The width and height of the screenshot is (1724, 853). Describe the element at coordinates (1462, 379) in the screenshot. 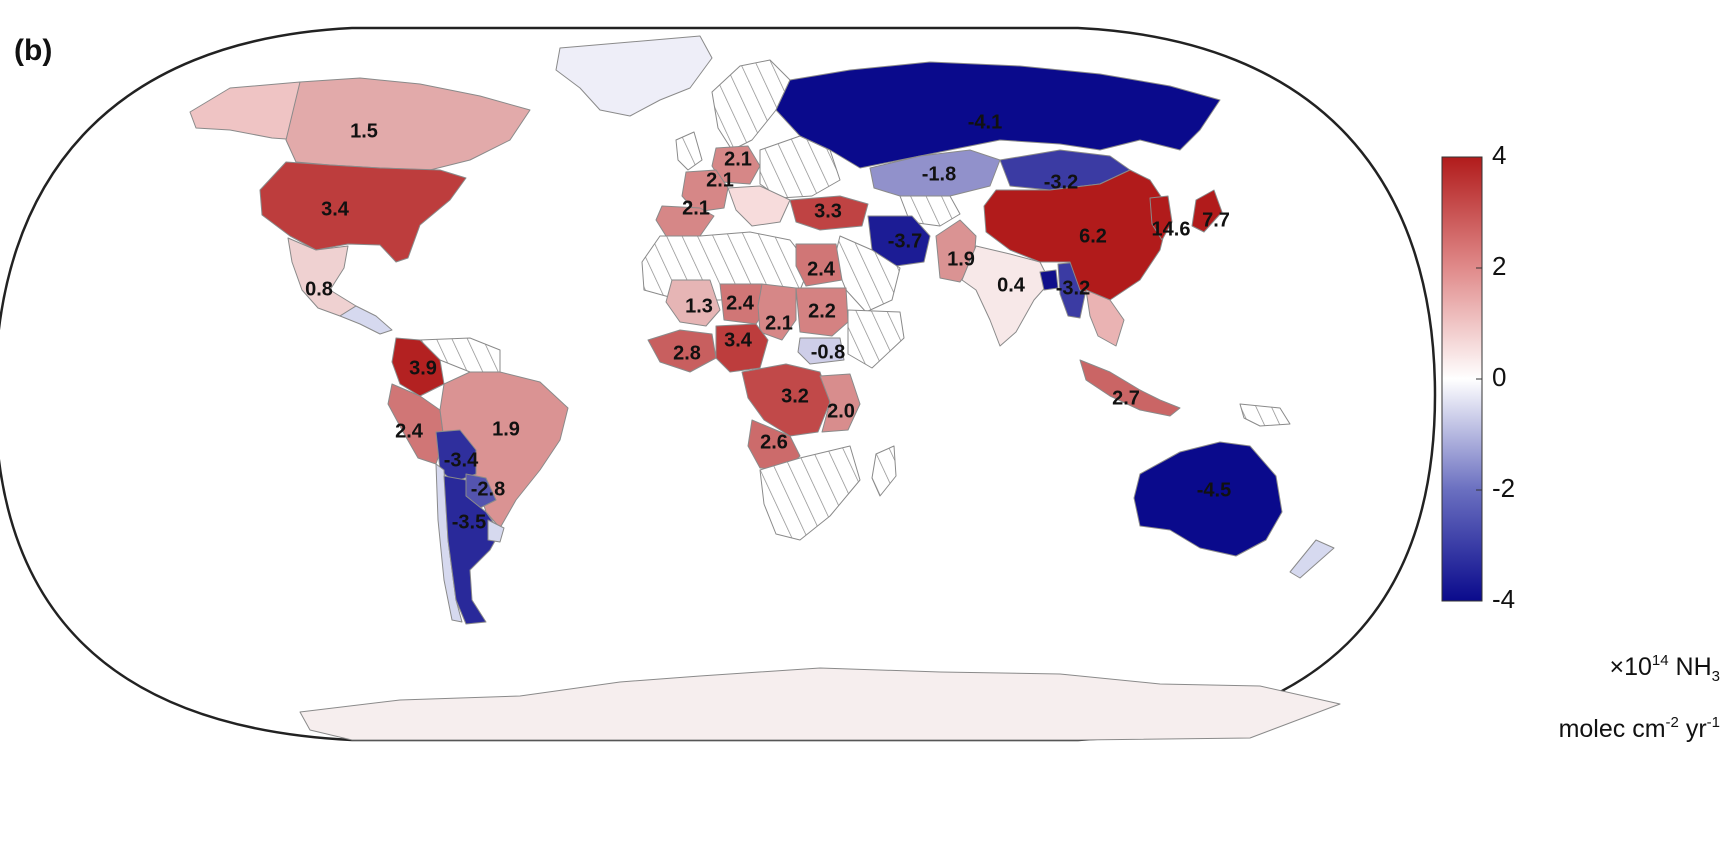

I see `colorbar` at that location.